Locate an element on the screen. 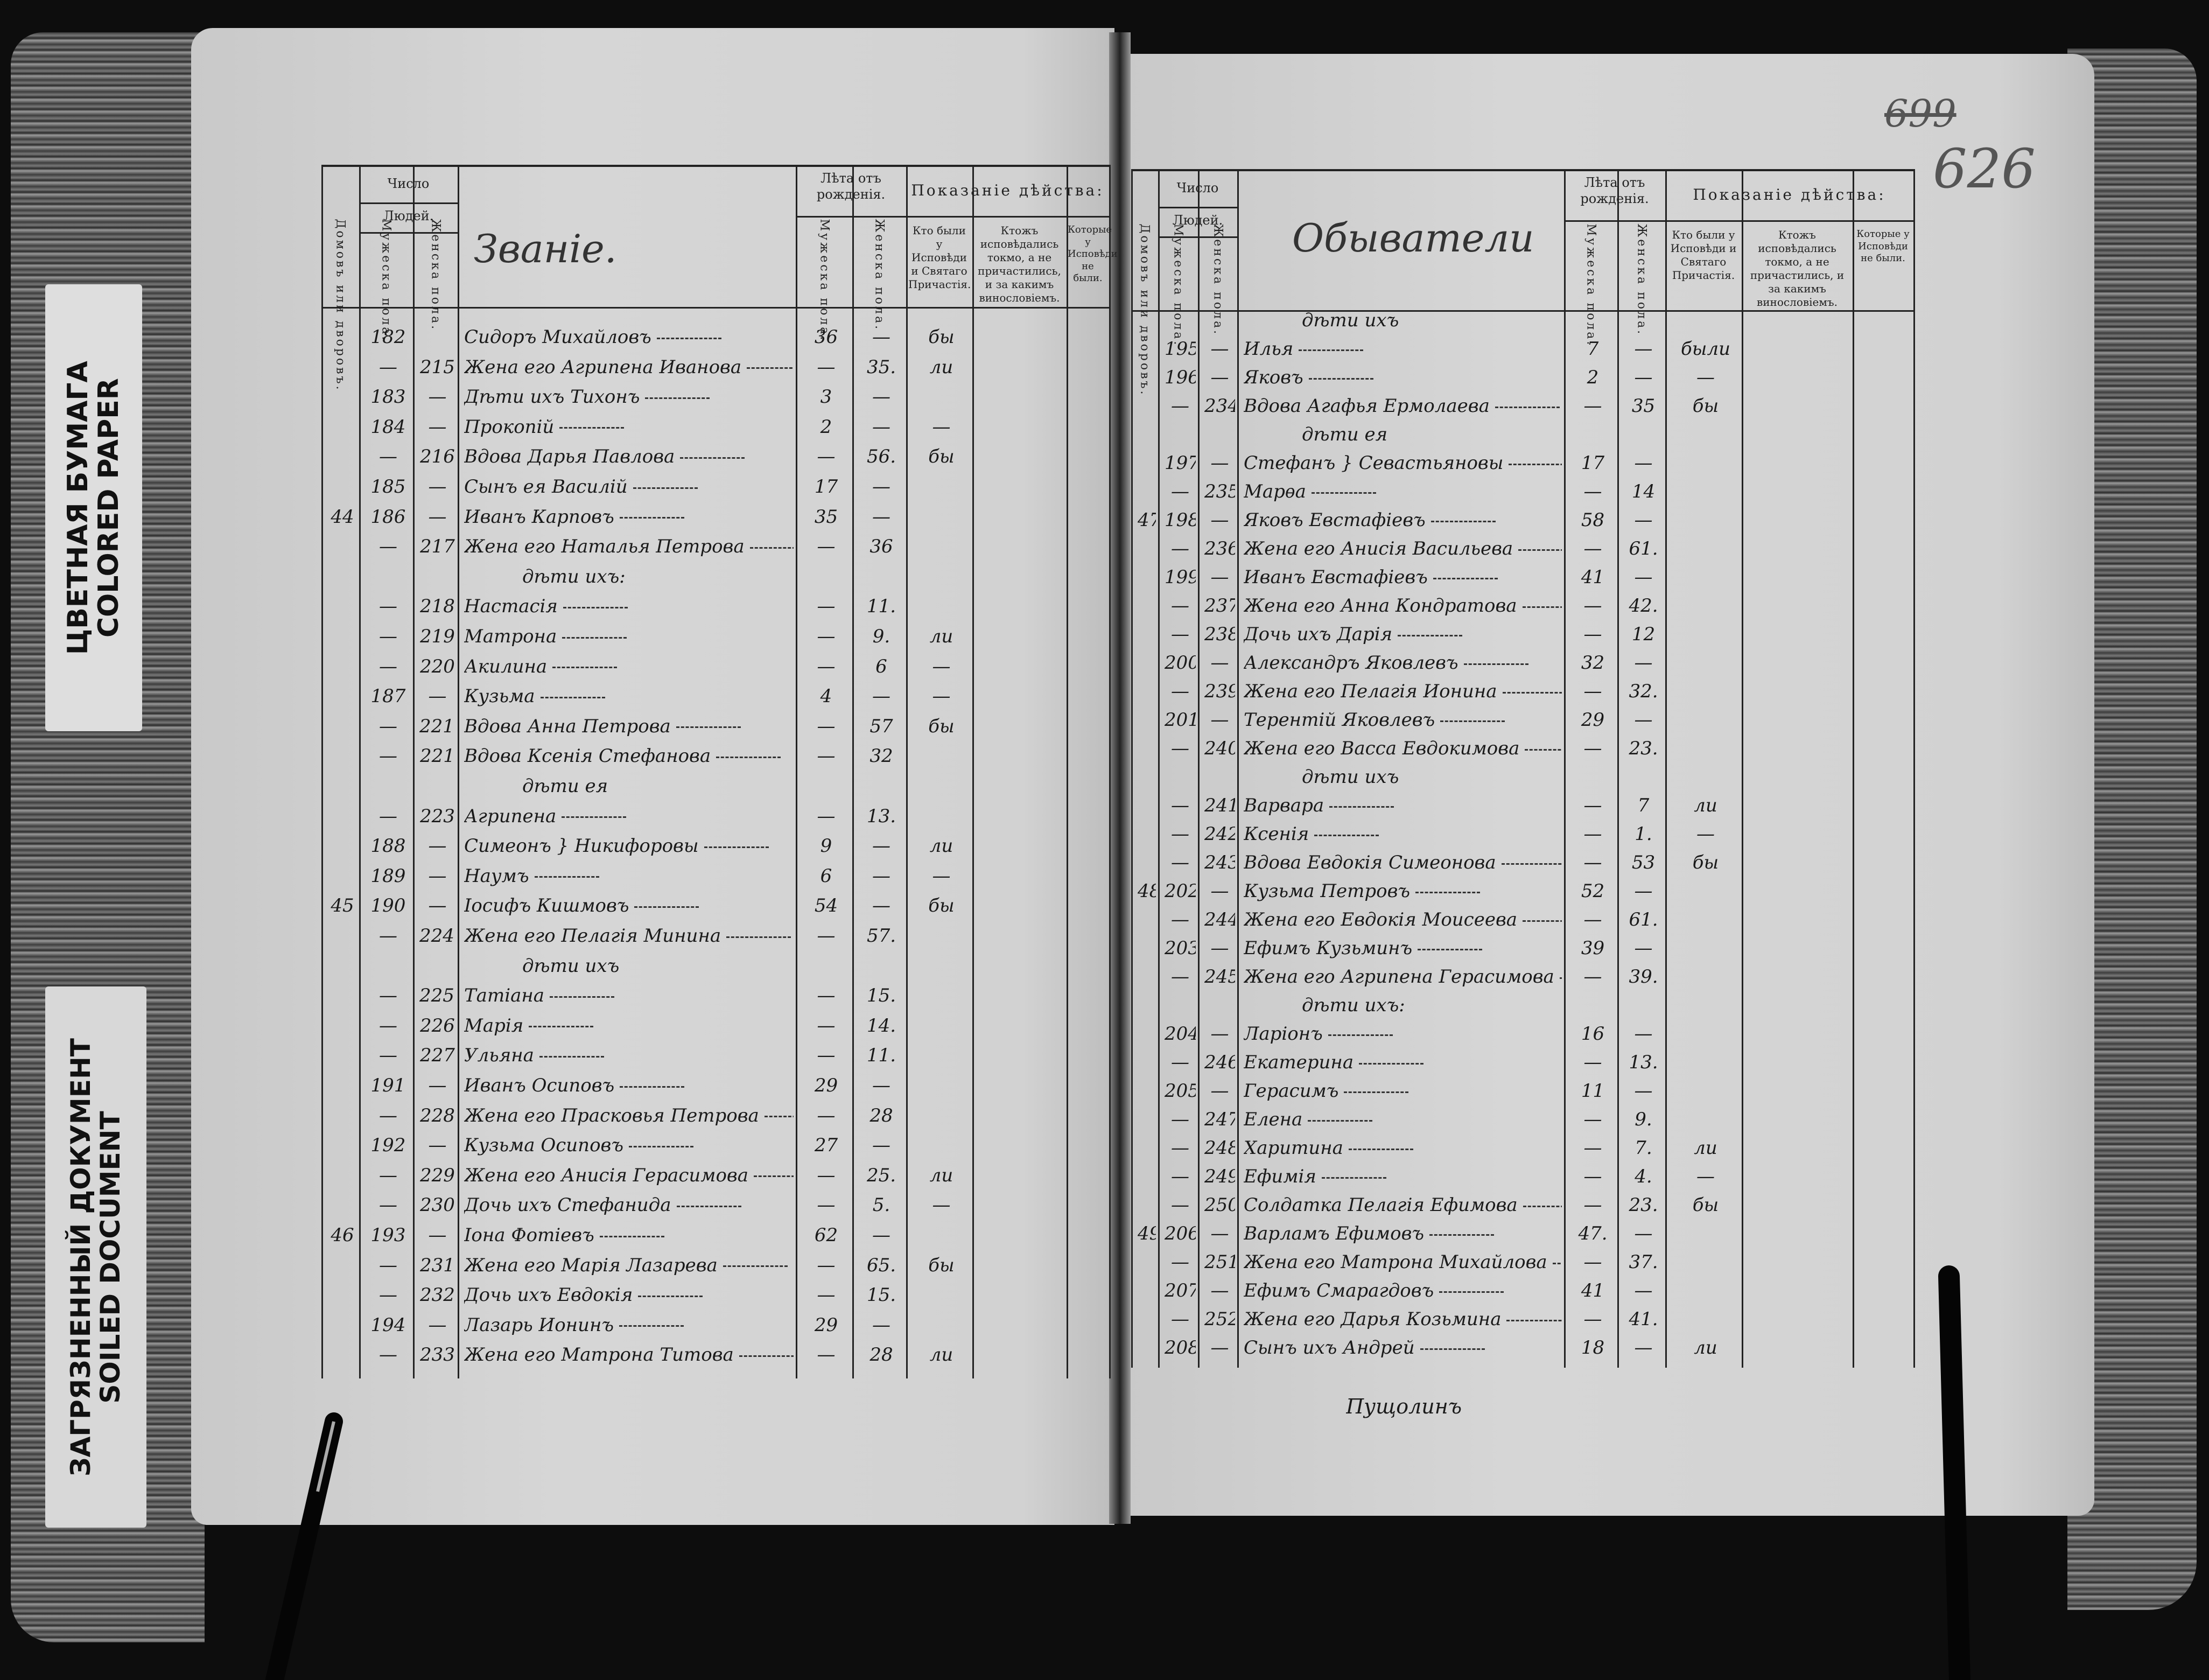 The width and height of the screenshot is (2209, 1680). right-person-name: Дочь ихъ Дарія is located at coordinates (1403, 634).